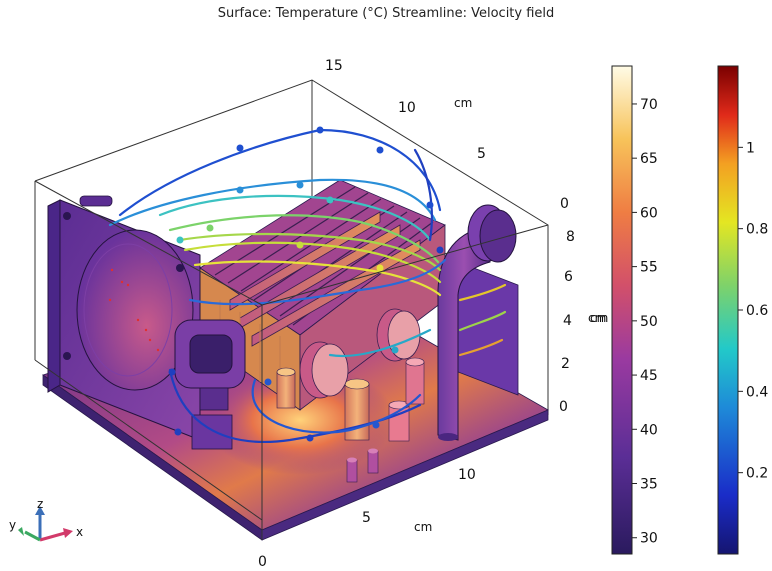  Describe the element at coordinates (12, 525) in the screenshot. I see `triad-y-label: y` at that location.